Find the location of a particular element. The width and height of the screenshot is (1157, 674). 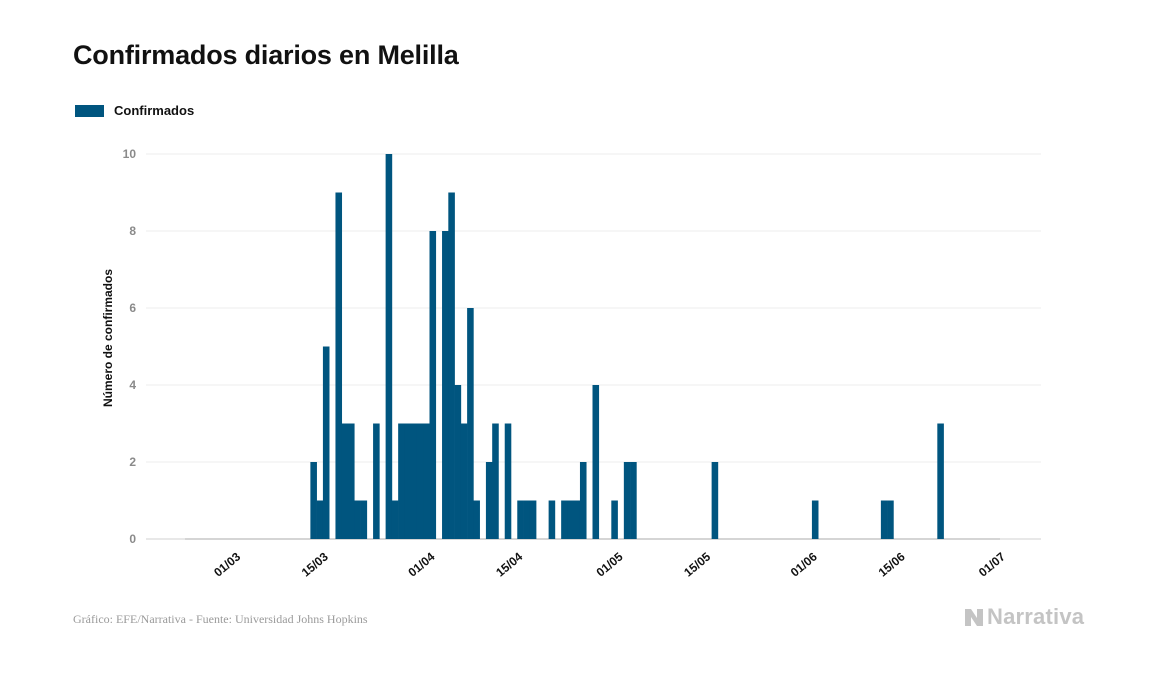

y-tick-label: 0 is located at coordinates (132, 539).